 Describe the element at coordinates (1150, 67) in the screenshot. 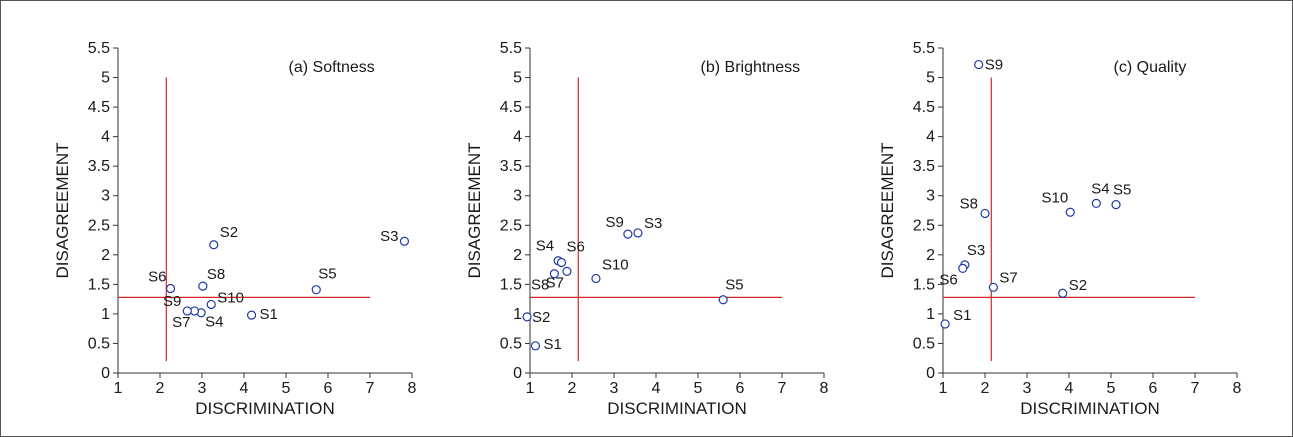

I see `panel-title: (c) Quality` at that location.